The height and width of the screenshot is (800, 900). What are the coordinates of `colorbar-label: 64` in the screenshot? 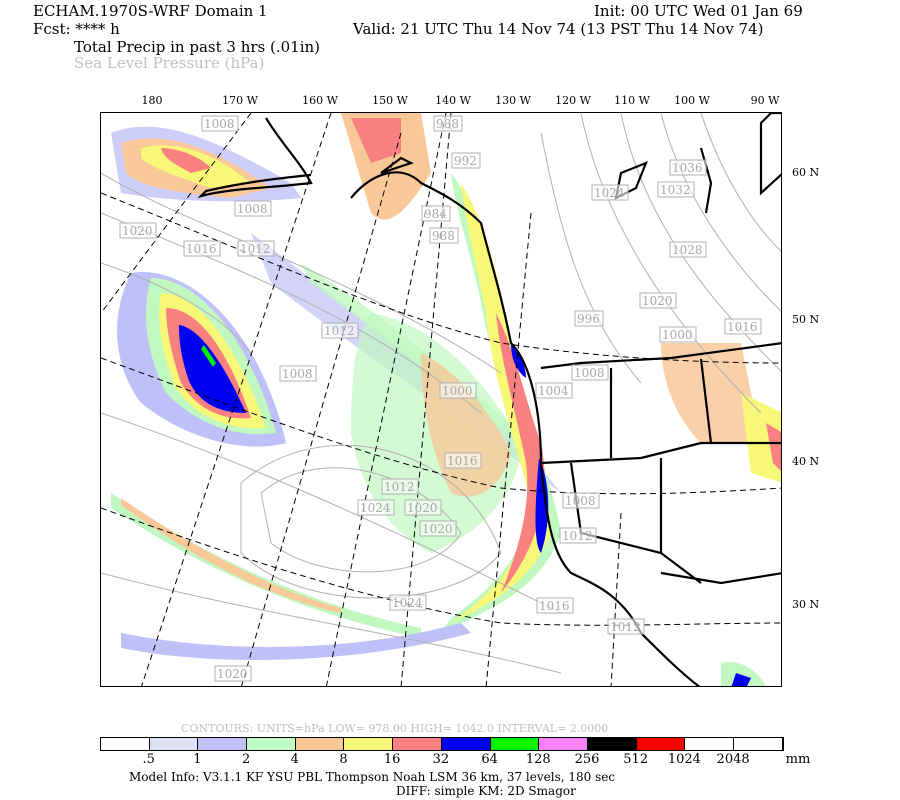 It's located at (489, 759).